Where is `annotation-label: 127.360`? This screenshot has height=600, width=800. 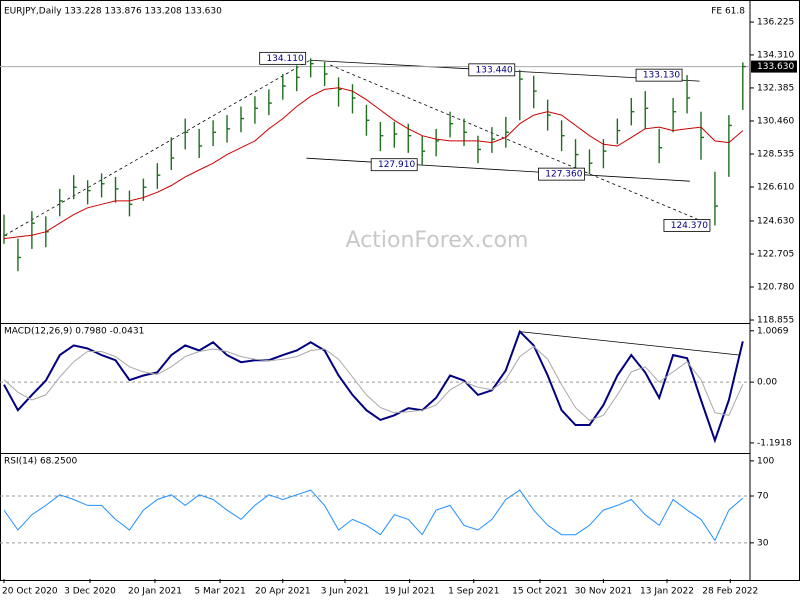
annotation-label: 127.360 is located at coordinates (563, 175).